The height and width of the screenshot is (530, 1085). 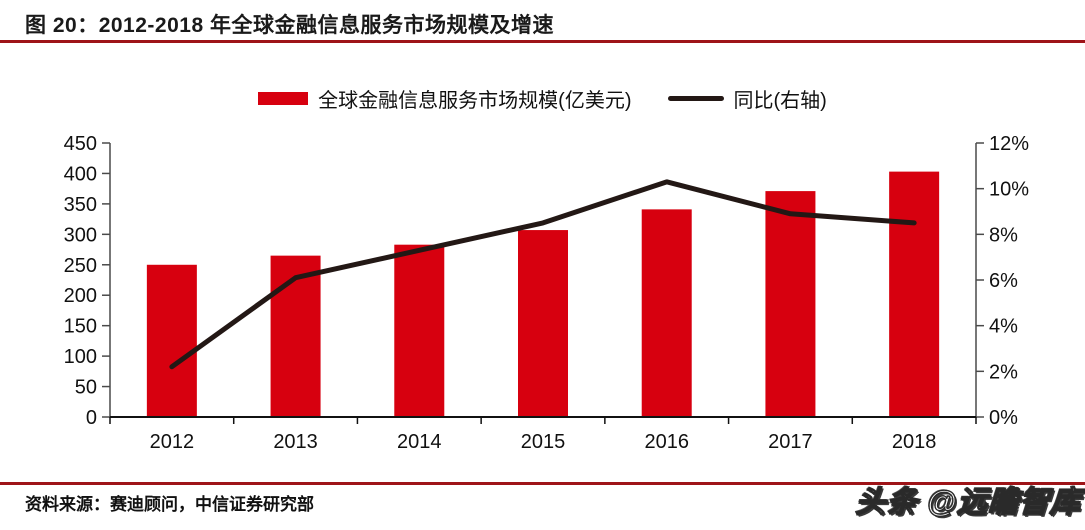 I want to click on x-axis-label-2016: 2016, so click(x=666, y=442).